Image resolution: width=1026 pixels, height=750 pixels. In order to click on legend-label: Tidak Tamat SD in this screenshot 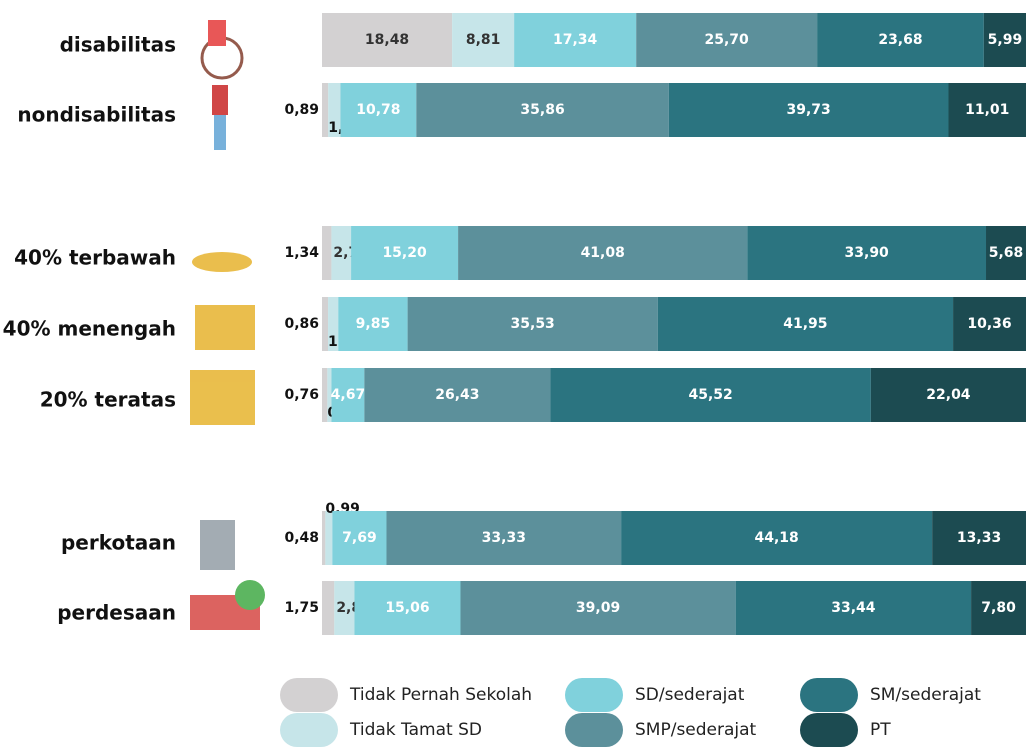, I will do `click(415, 730)`.